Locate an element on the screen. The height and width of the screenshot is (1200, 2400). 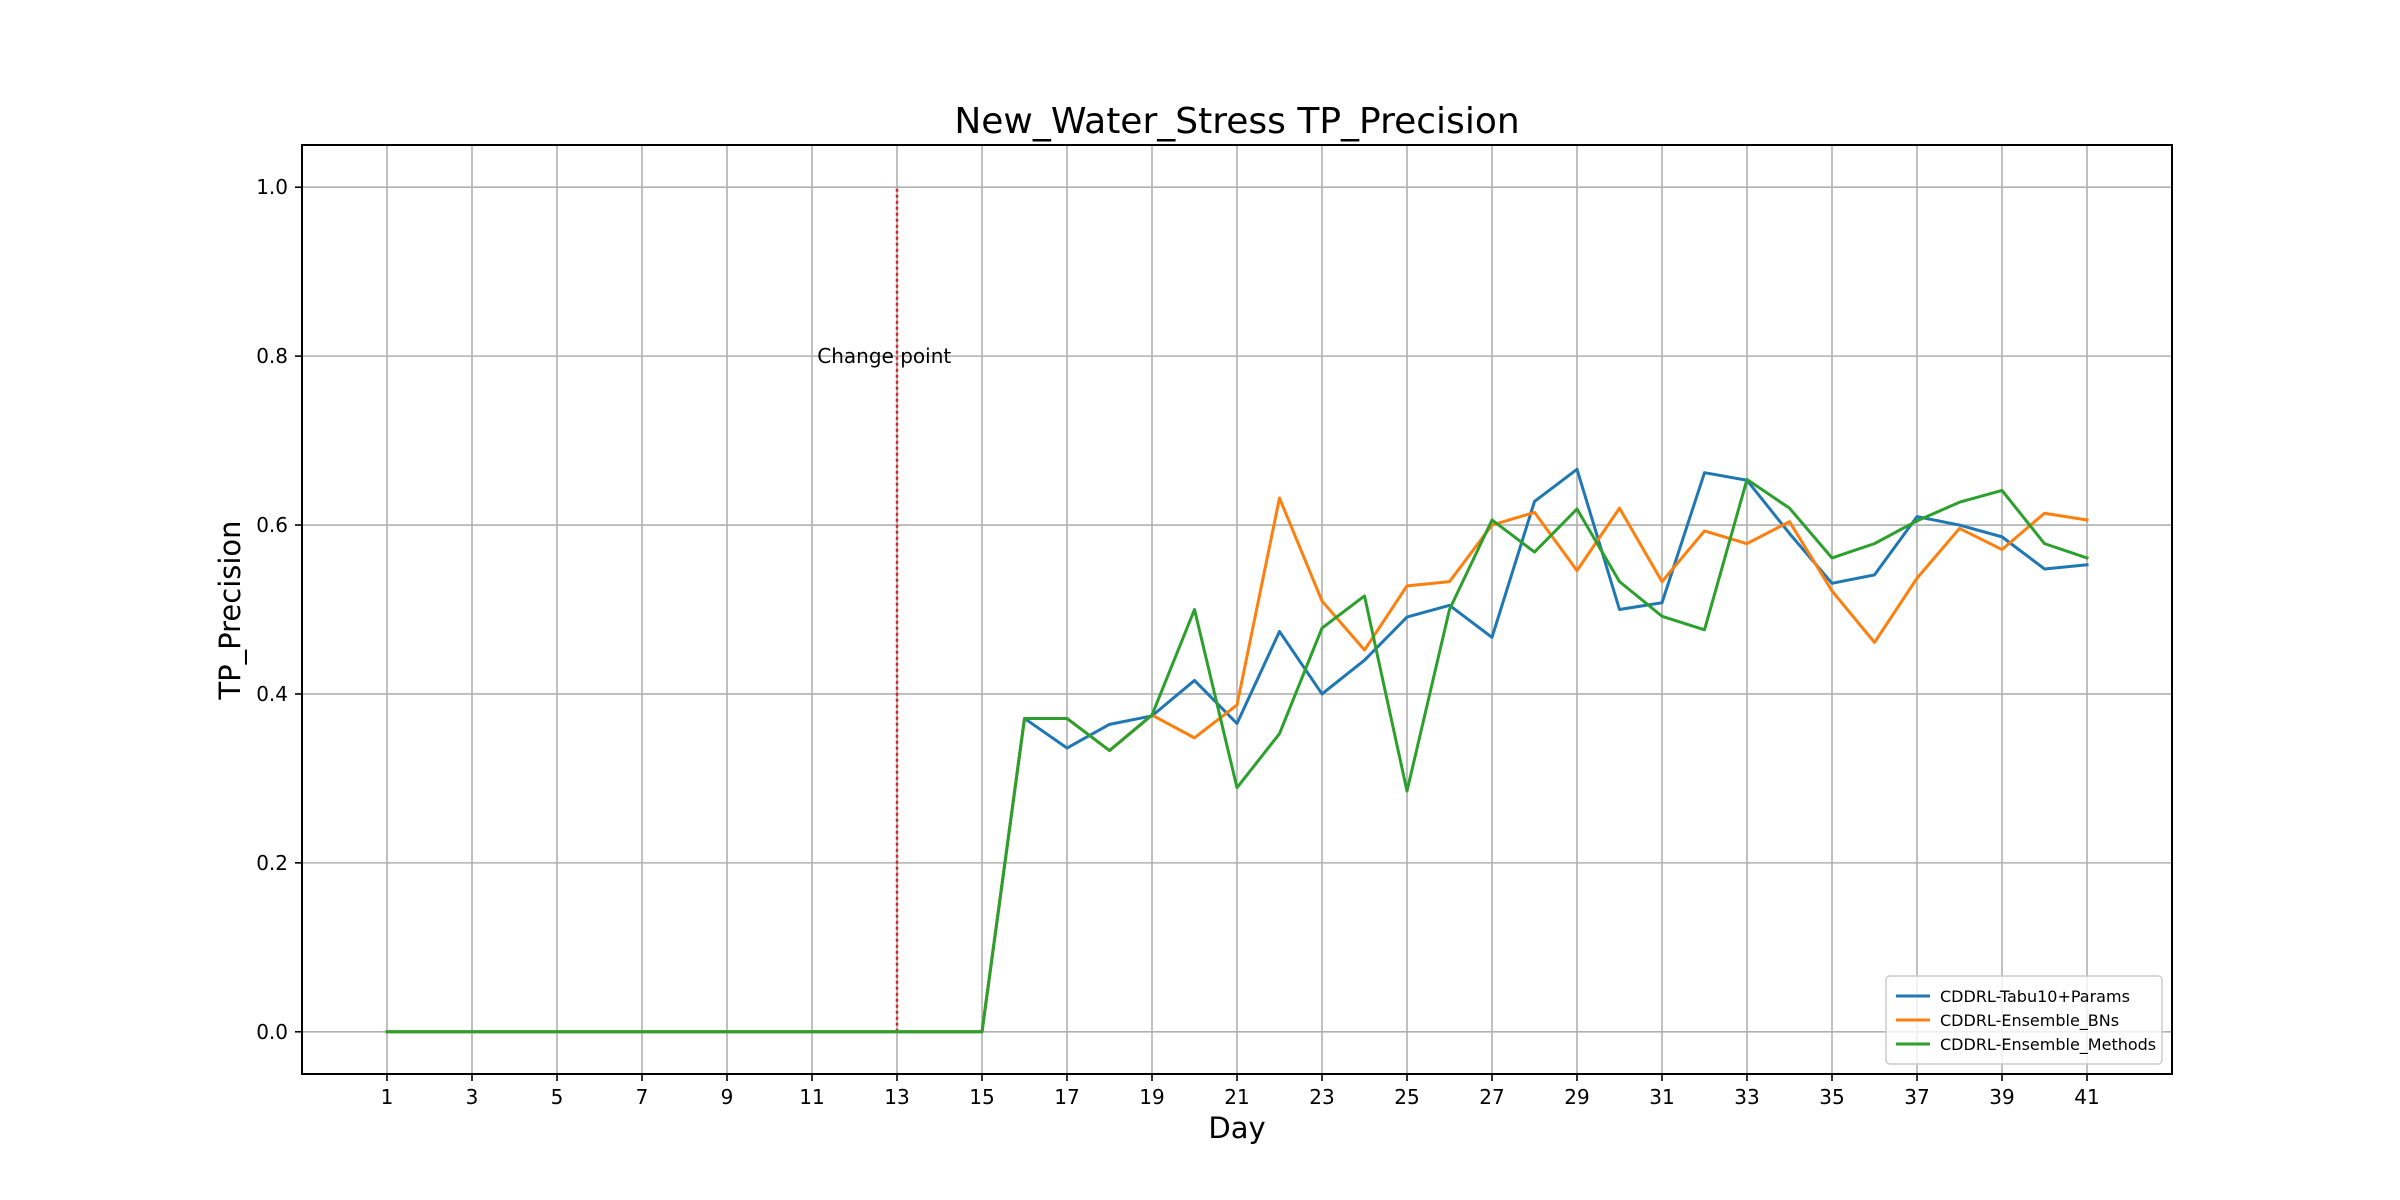
y-tick-label: 0.4 is located at coordinates (272, 694).